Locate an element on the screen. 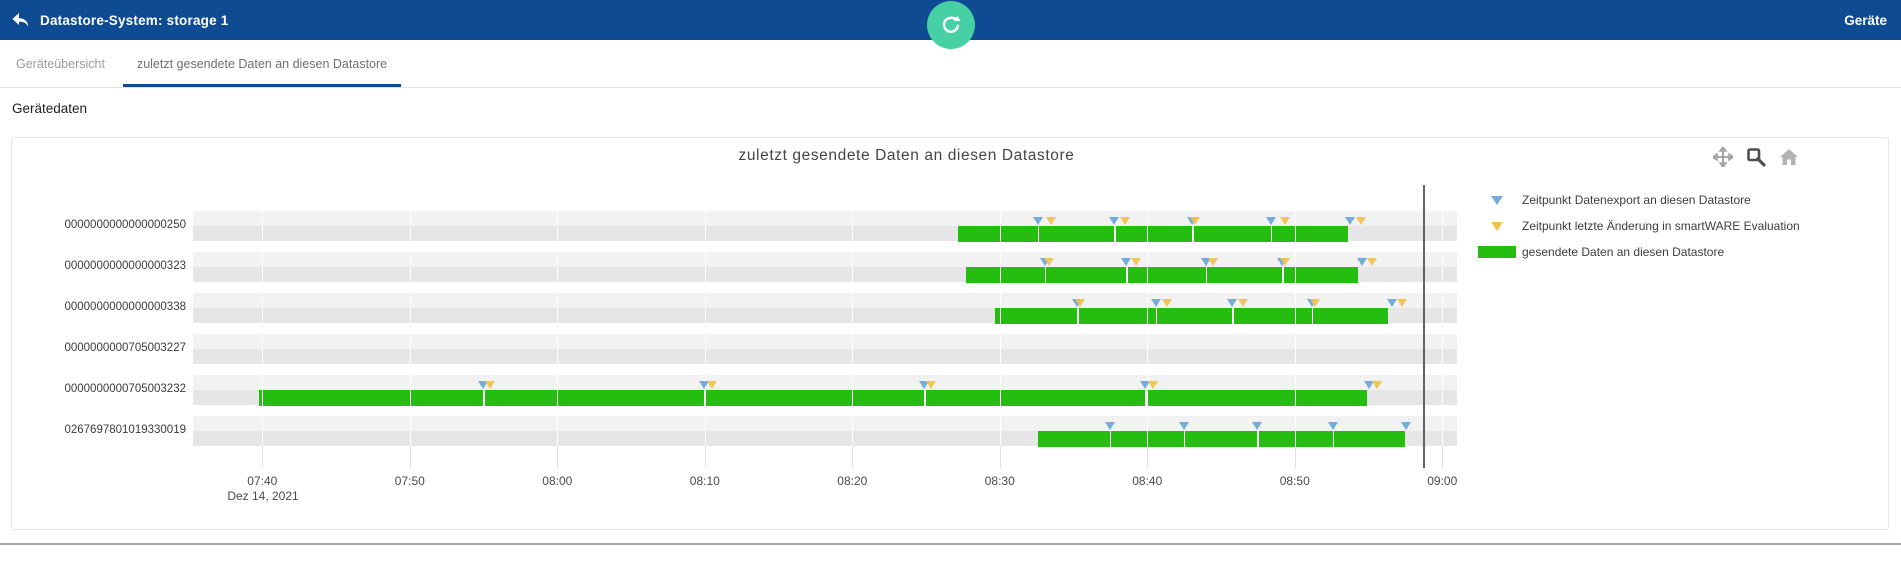 Image resolution: width=1901 pixels, height=572 pixels. tab-geraeteuebersicht: Geräteübersicht is located at coordinates (60, 63).